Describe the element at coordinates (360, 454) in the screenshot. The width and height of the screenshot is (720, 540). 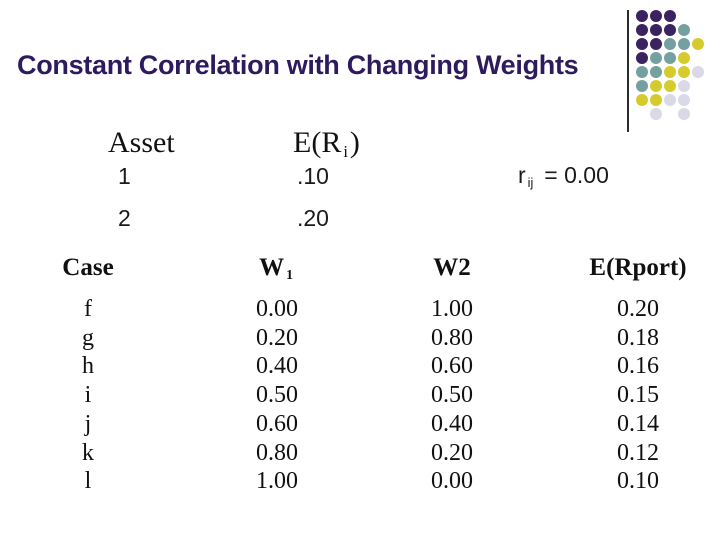
I see `table-row: k 0.80 0.20 0.12` at that location.